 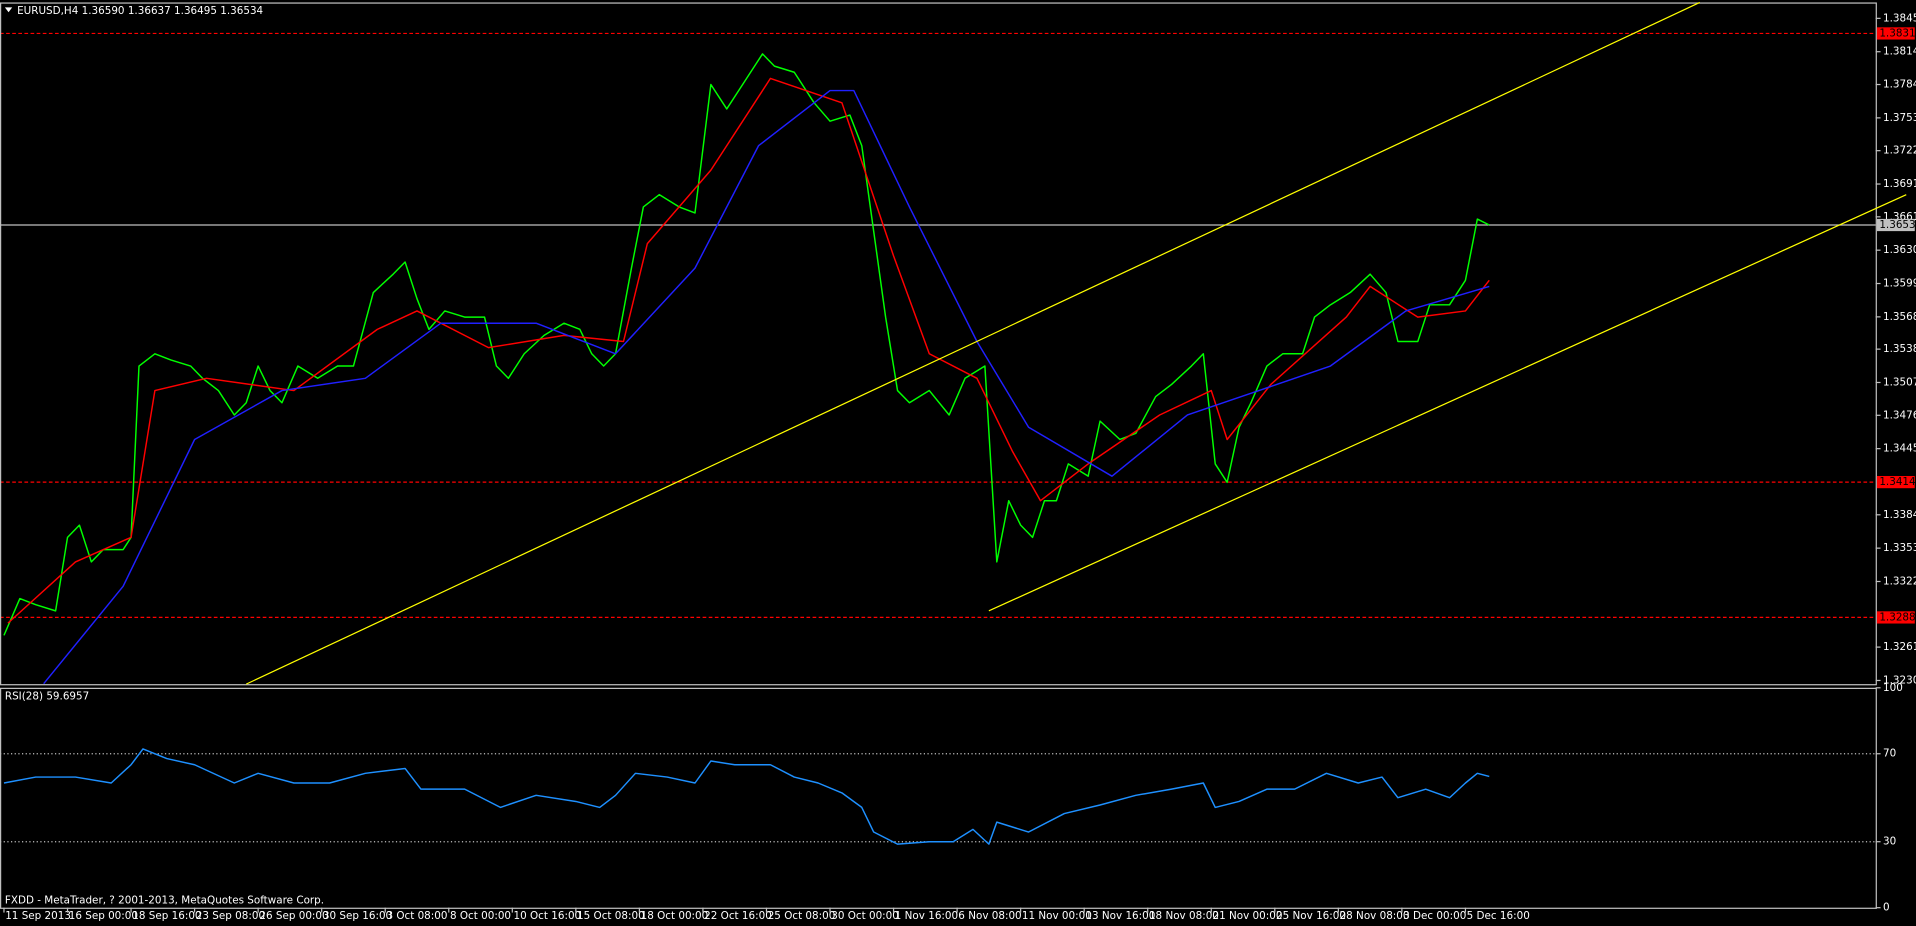 What do you see at coordinates (989, 916) in the screenshot?
I see `x-tick-label: 6 Nov 08:00` at bounding box center [989, 916].